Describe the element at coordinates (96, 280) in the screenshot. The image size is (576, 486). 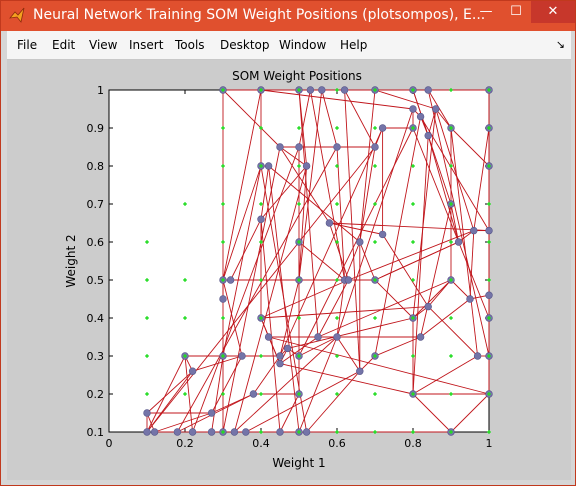
I see `y-tick-label: 0.5` at that location.